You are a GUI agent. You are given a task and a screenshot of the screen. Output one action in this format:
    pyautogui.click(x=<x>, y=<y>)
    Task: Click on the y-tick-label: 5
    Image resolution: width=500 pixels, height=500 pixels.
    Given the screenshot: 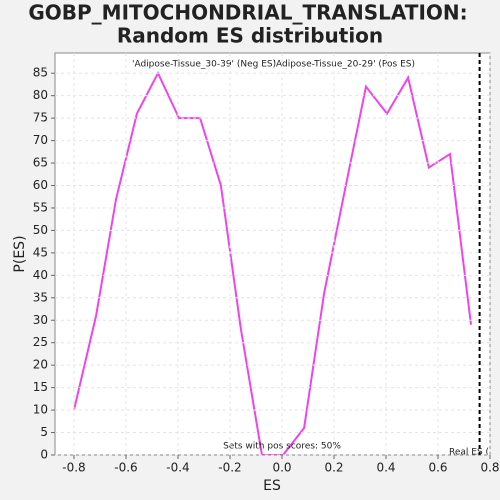 What is the action you would take?
    pyautogui.click(x=44, y=432)
    